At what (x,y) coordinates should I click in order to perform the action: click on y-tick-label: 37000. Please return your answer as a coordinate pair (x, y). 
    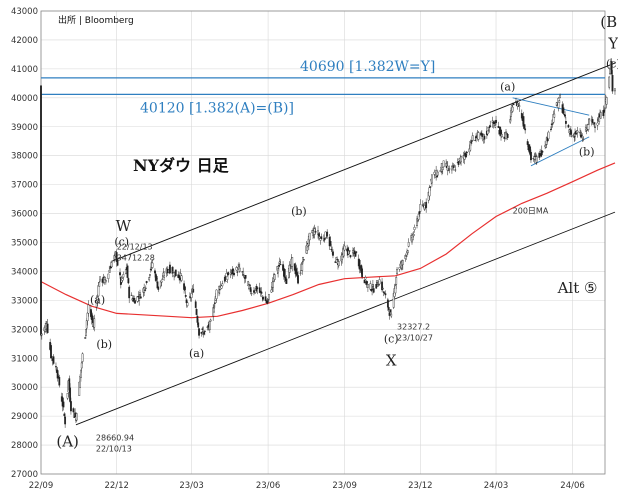
    Looking at the image, I should click on (24, 186).